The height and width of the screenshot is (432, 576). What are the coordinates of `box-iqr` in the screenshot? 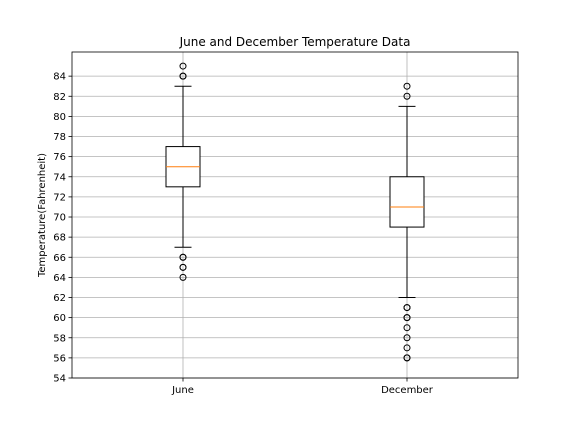 It's located at (407, 202).